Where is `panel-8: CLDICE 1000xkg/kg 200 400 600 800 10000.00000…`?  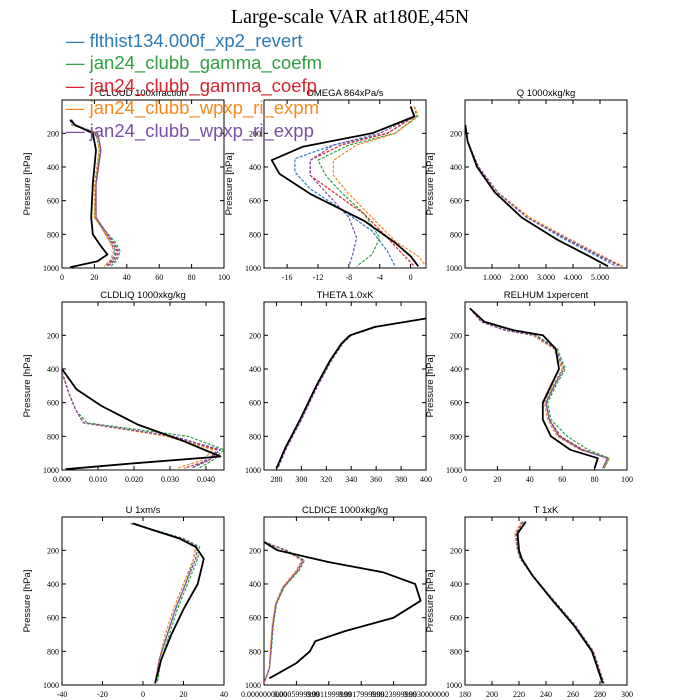 panel-8: CLDICE 1000xkg/kg 200 400 600 800 10000.00000… is located at coordinates (345, 602).